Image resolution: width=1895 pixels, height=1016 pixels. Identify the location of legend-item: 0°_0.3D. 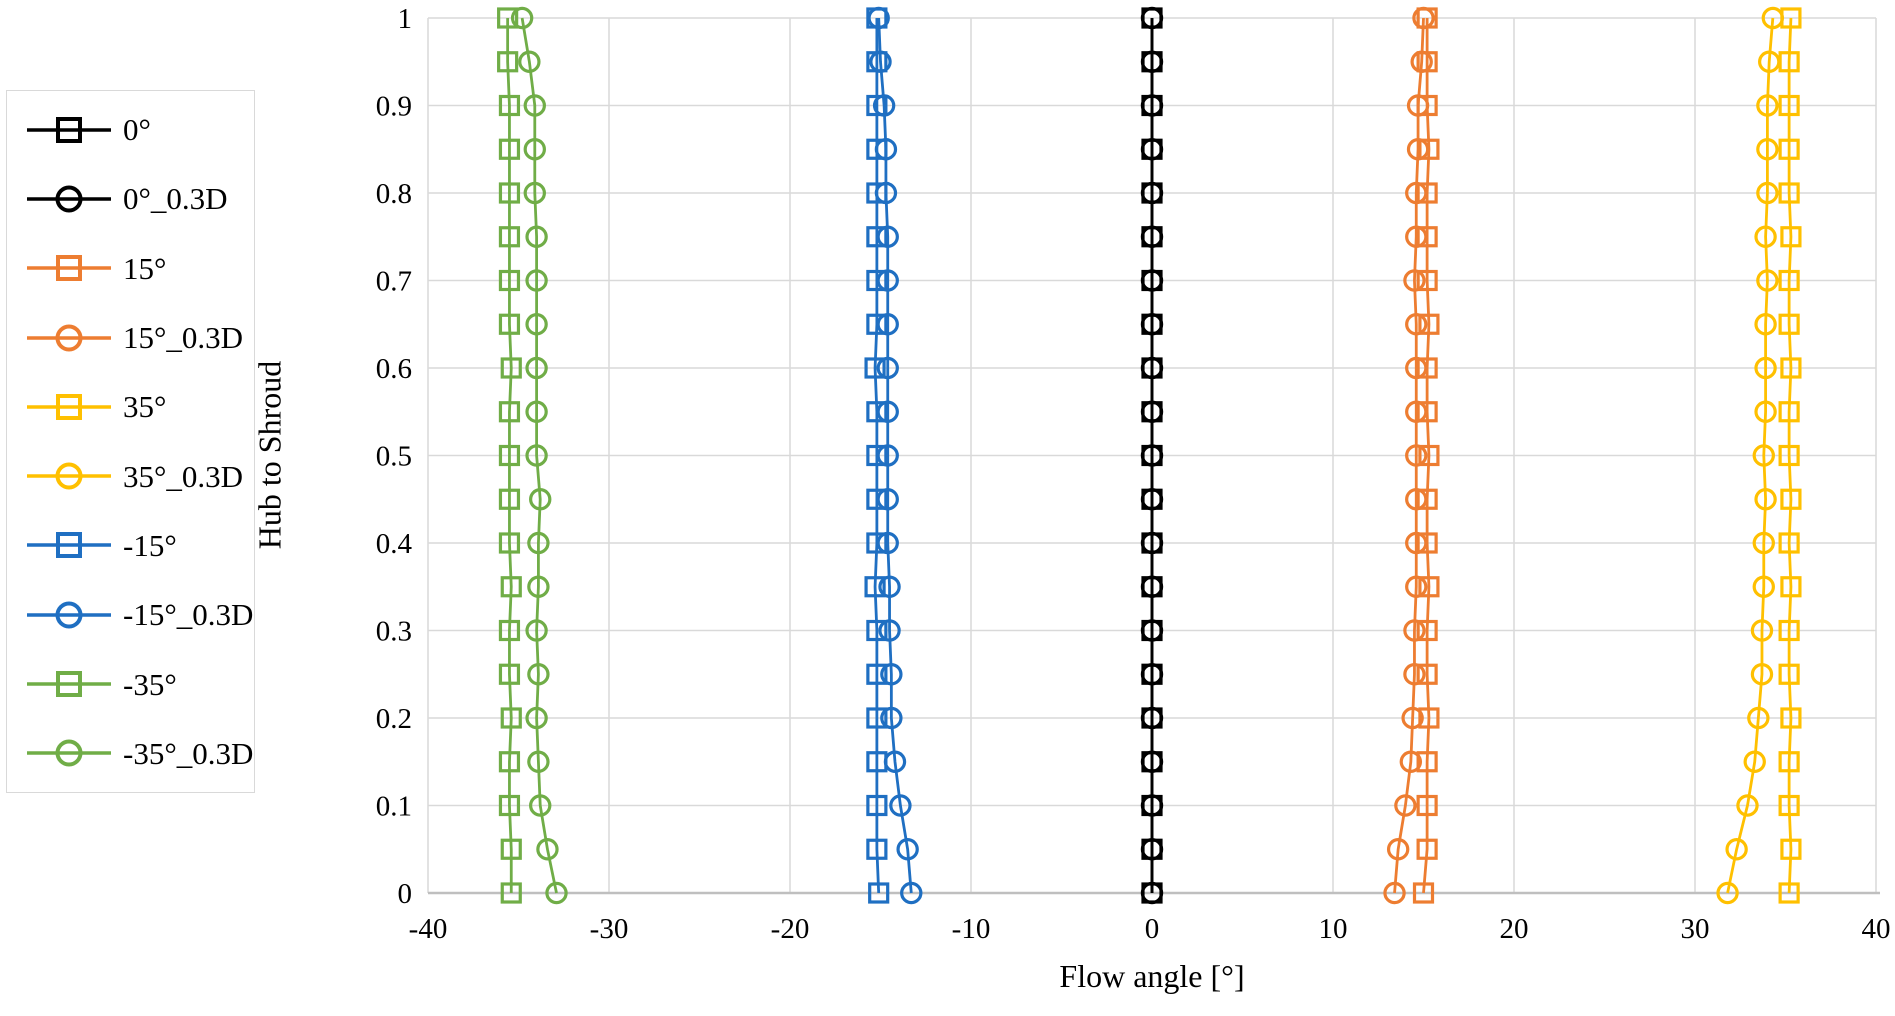
(139, 199).